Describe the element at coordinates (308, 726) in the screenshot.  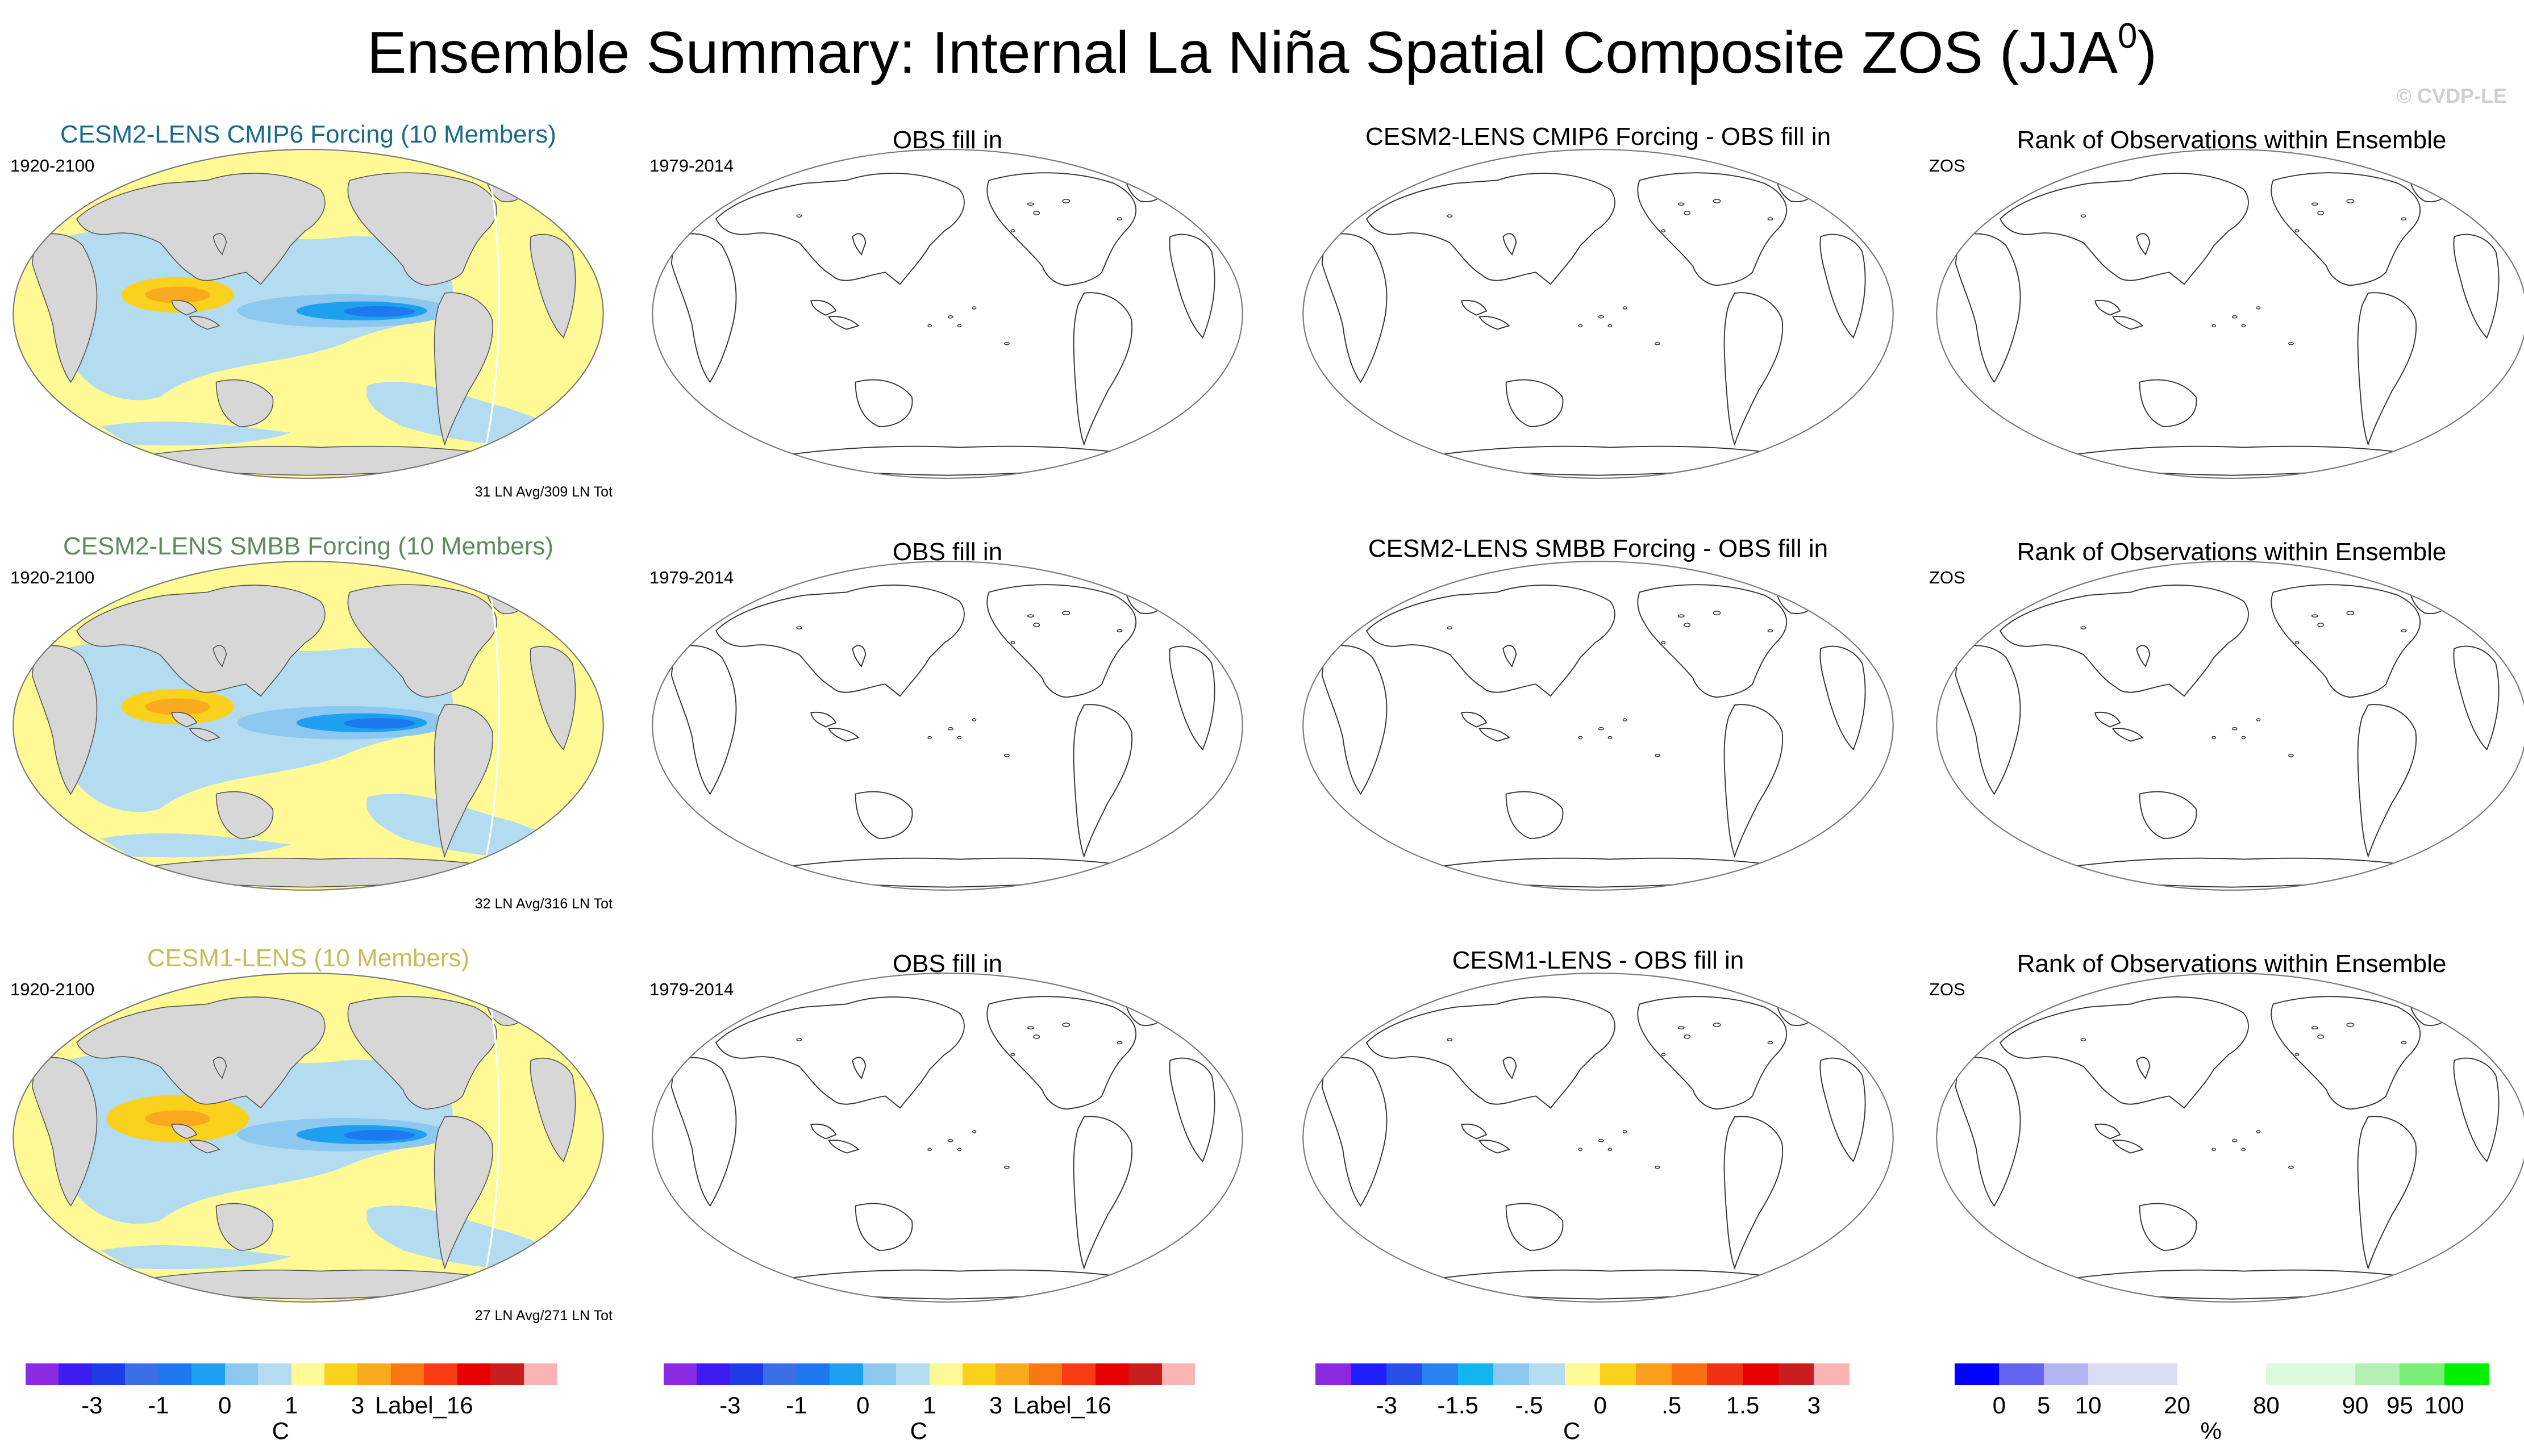
I see `model-panel` at that location.